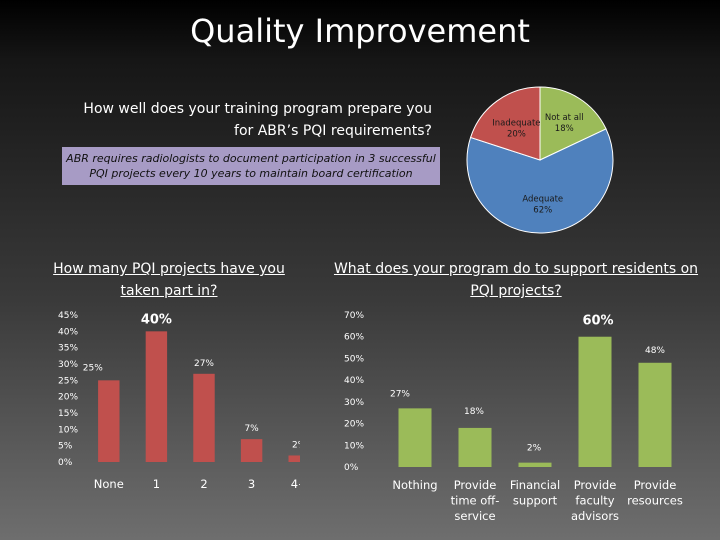 This screenshot has height=540, width=720. I want to click on category-label-nothing: Nothing, so click(414, 485).